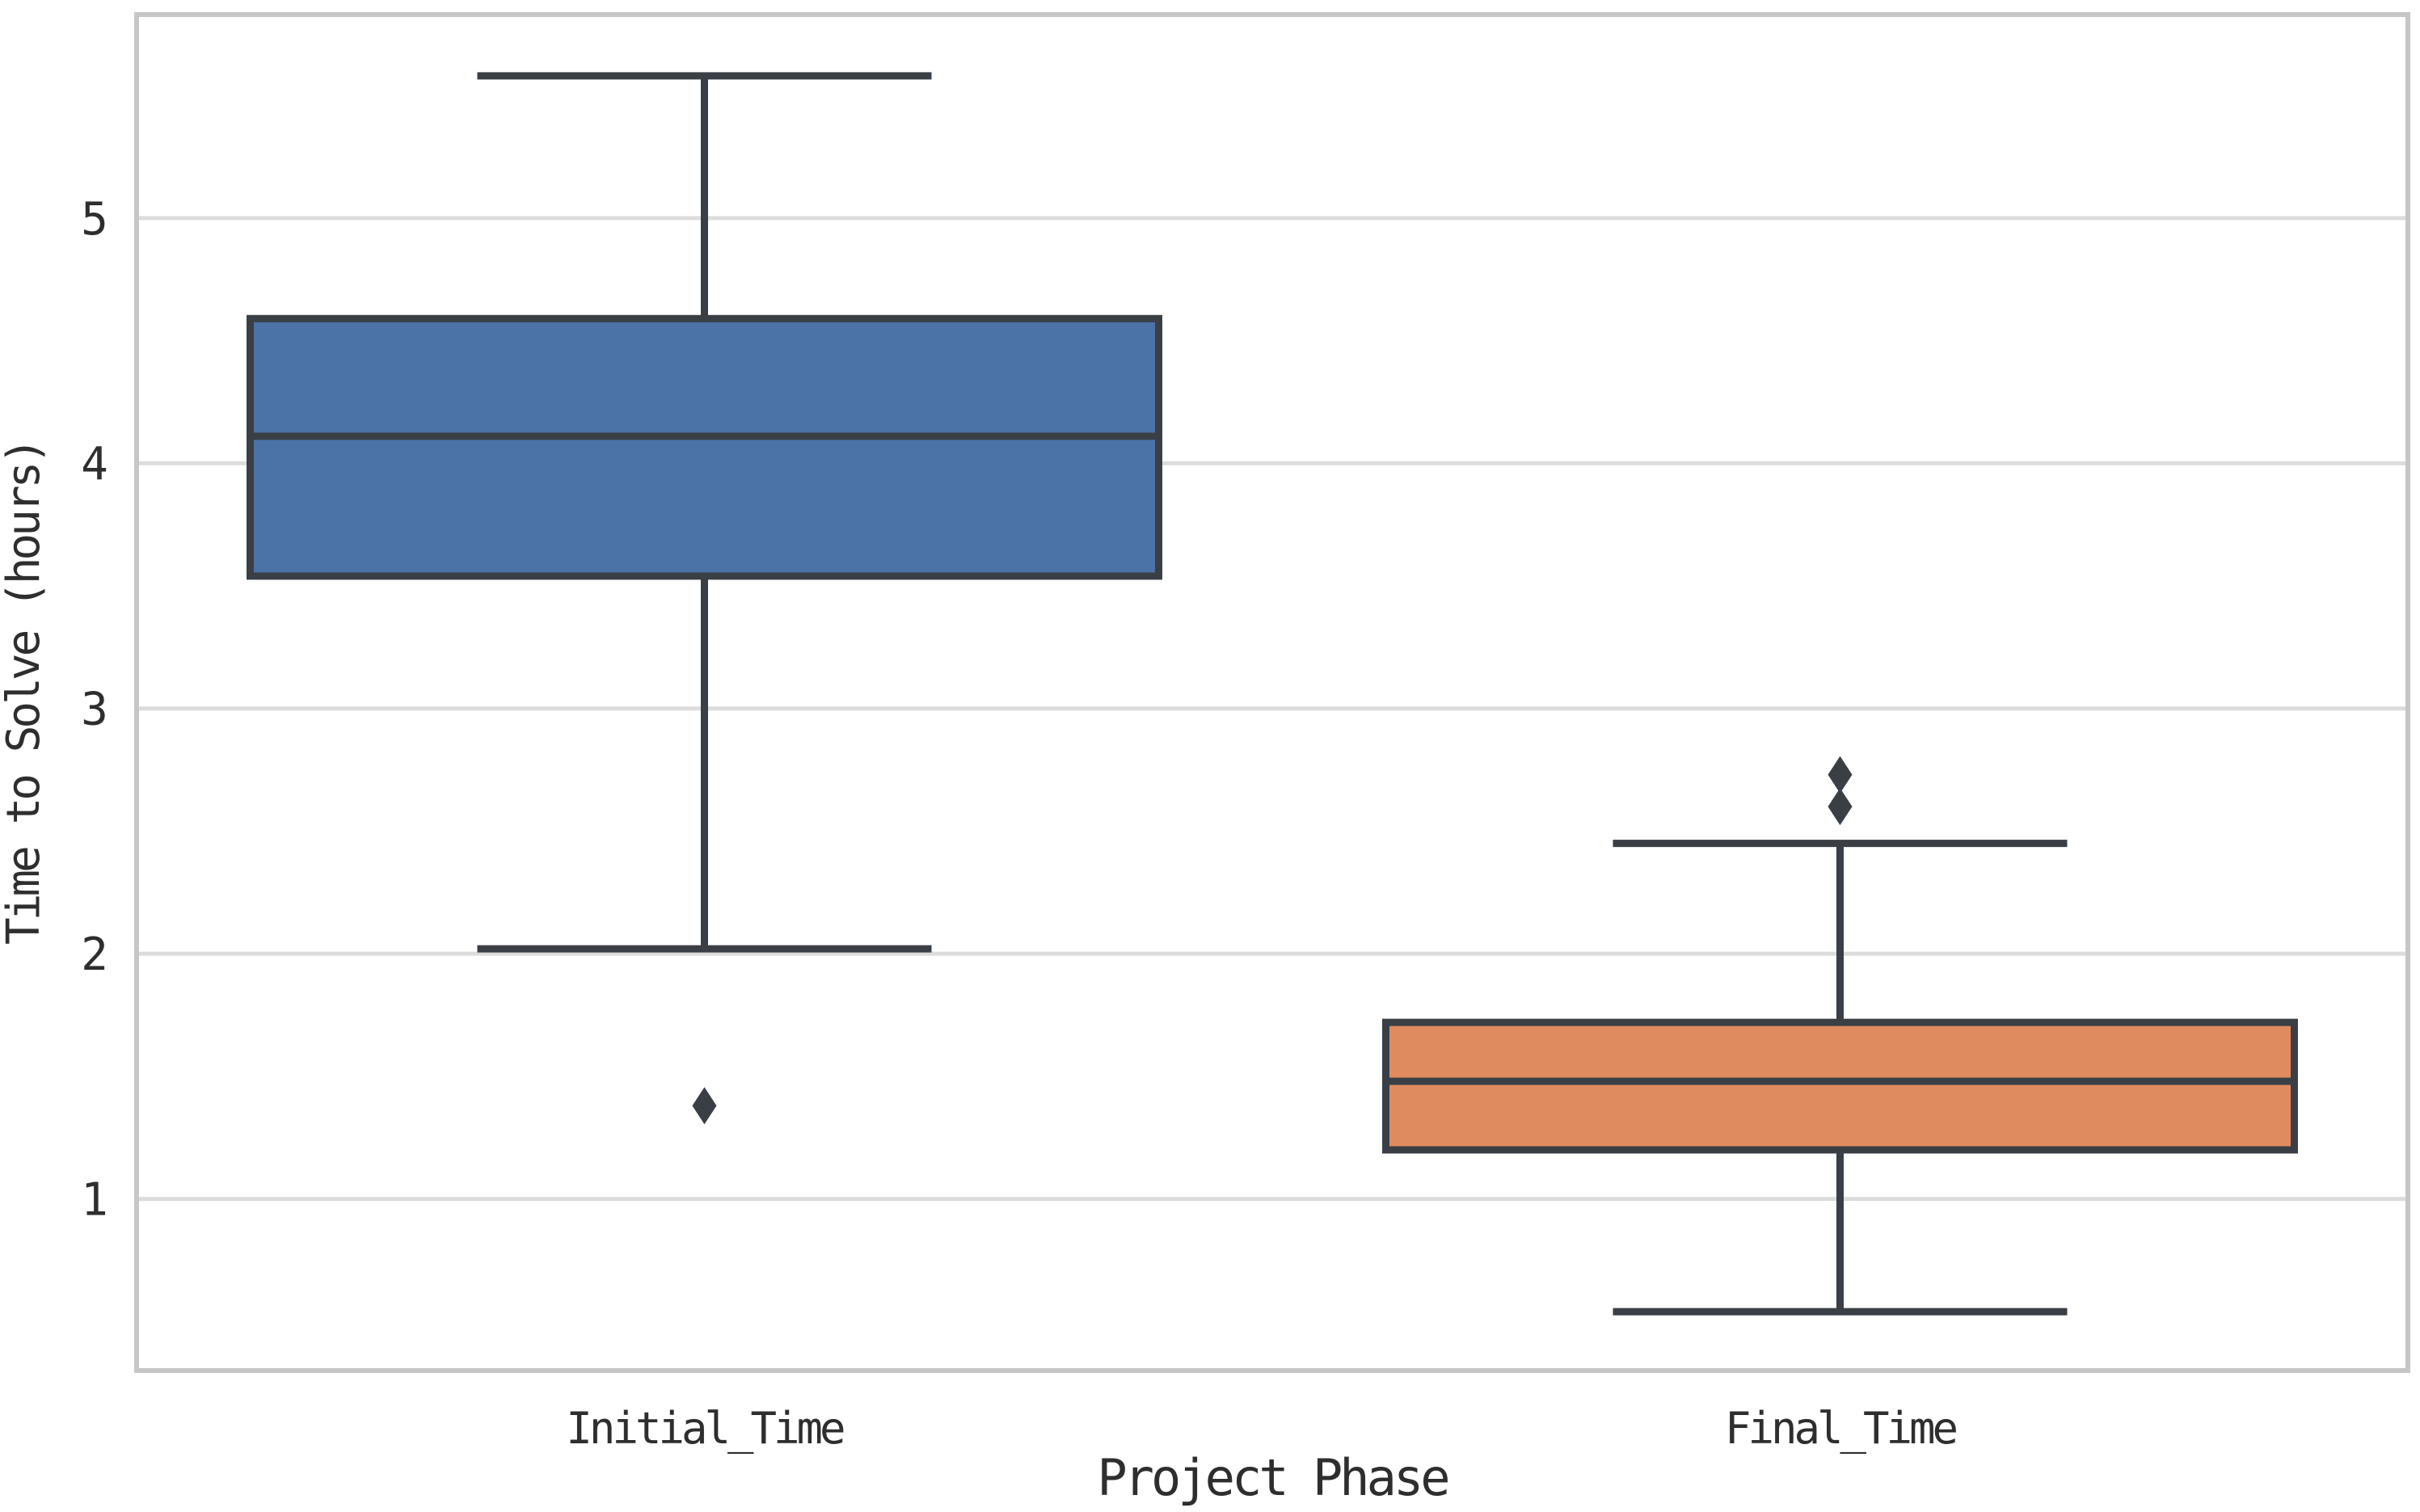 The height and width of the screenshot is (1512, 2420). What do you see at coordinates (93, 955) in the screenshot?
I see `y-tick-label-2: 2` at bounding box center [93, 955].